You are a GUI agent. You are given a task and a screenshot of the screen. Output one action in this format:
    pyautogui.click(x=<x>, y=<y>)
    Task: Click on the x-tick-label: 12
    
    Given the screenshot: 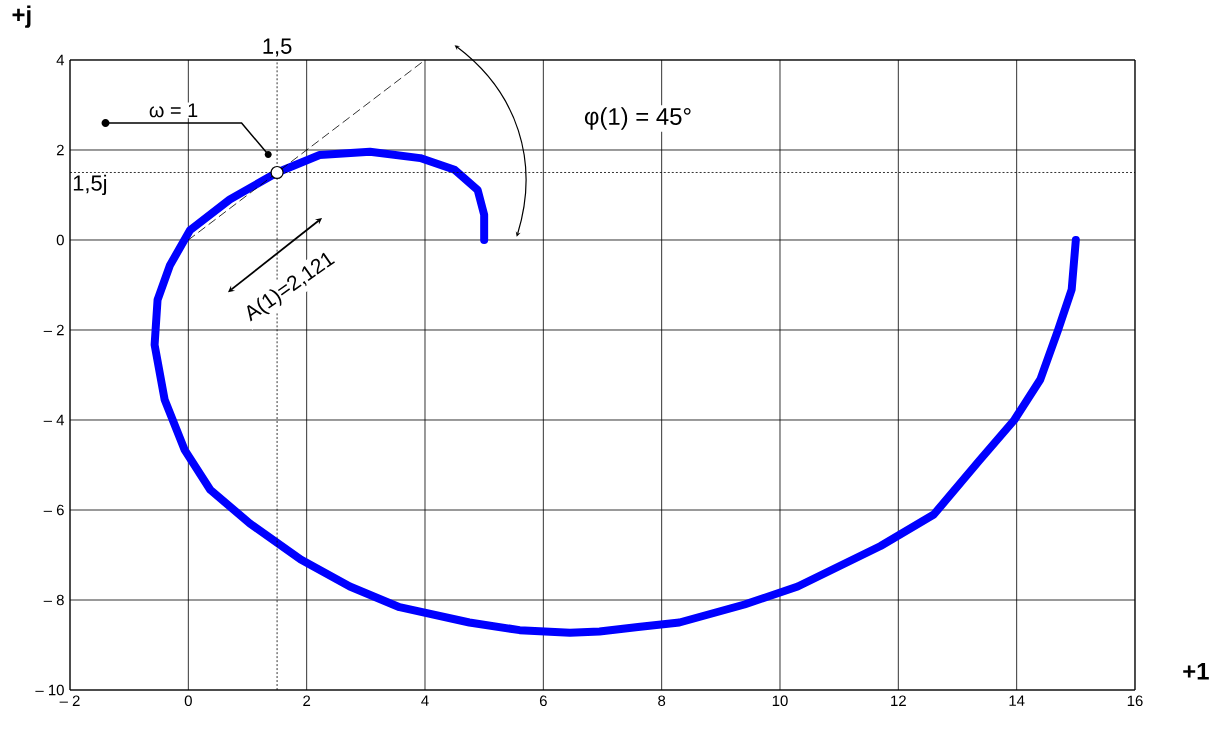 What is the action you would take?
    pyautogui.click(x=898, y=700)
    